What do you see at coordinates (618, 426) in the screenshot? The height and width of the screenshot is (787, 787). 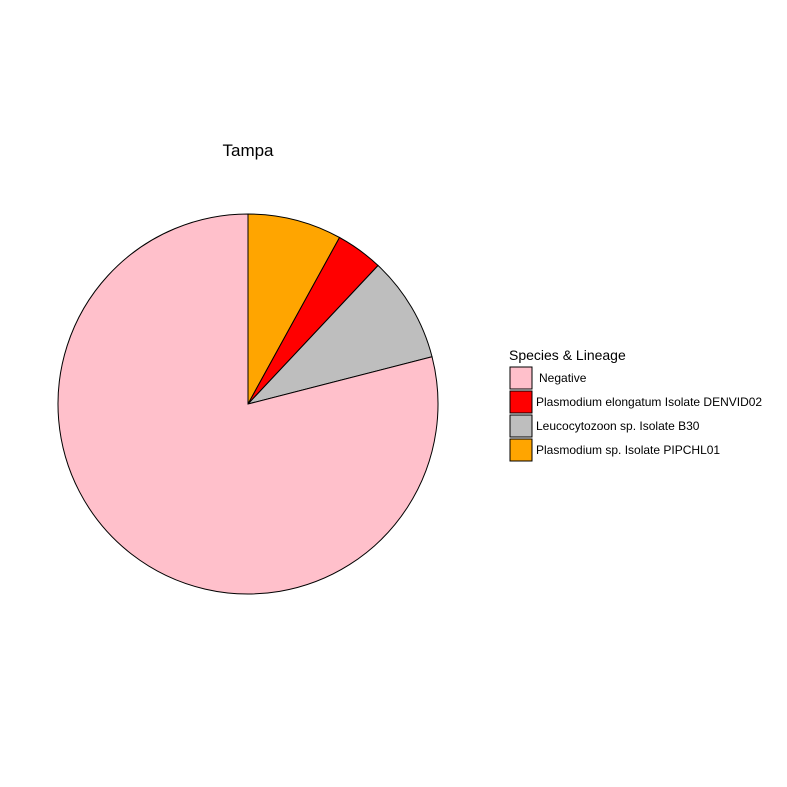 I see `legend-label: Leucocytozoon sp. Isolate B30` at bounding box center [618, 426].